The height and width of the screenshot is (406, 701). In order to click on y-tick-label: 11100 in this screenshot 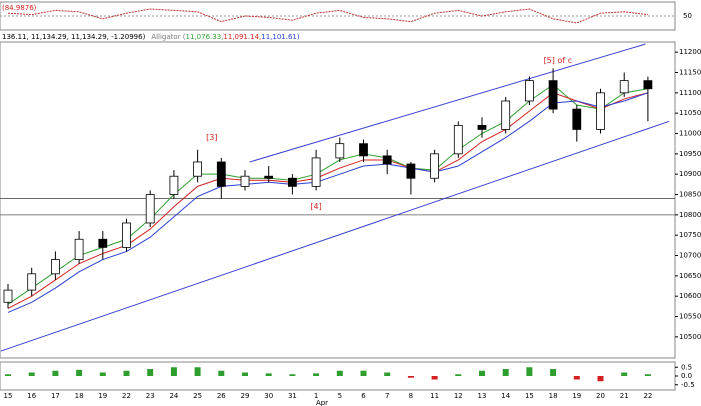, I will do `click(690, 93)`.